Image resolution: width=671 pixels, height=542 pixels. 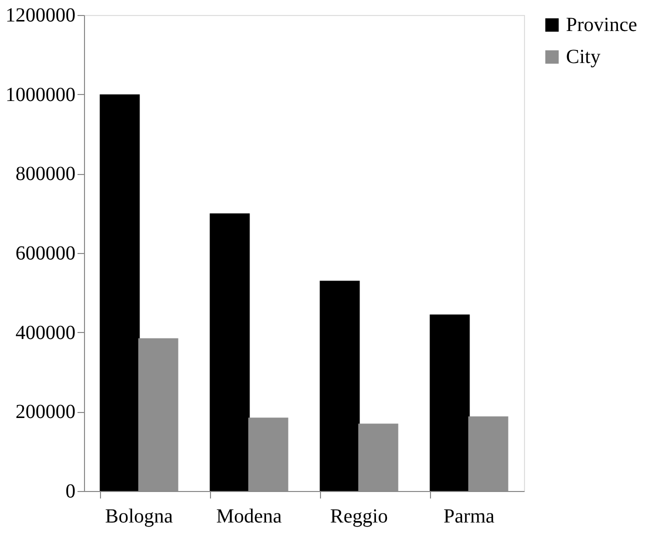 I want to click on legend-label: City, so click(x=583, y=57).